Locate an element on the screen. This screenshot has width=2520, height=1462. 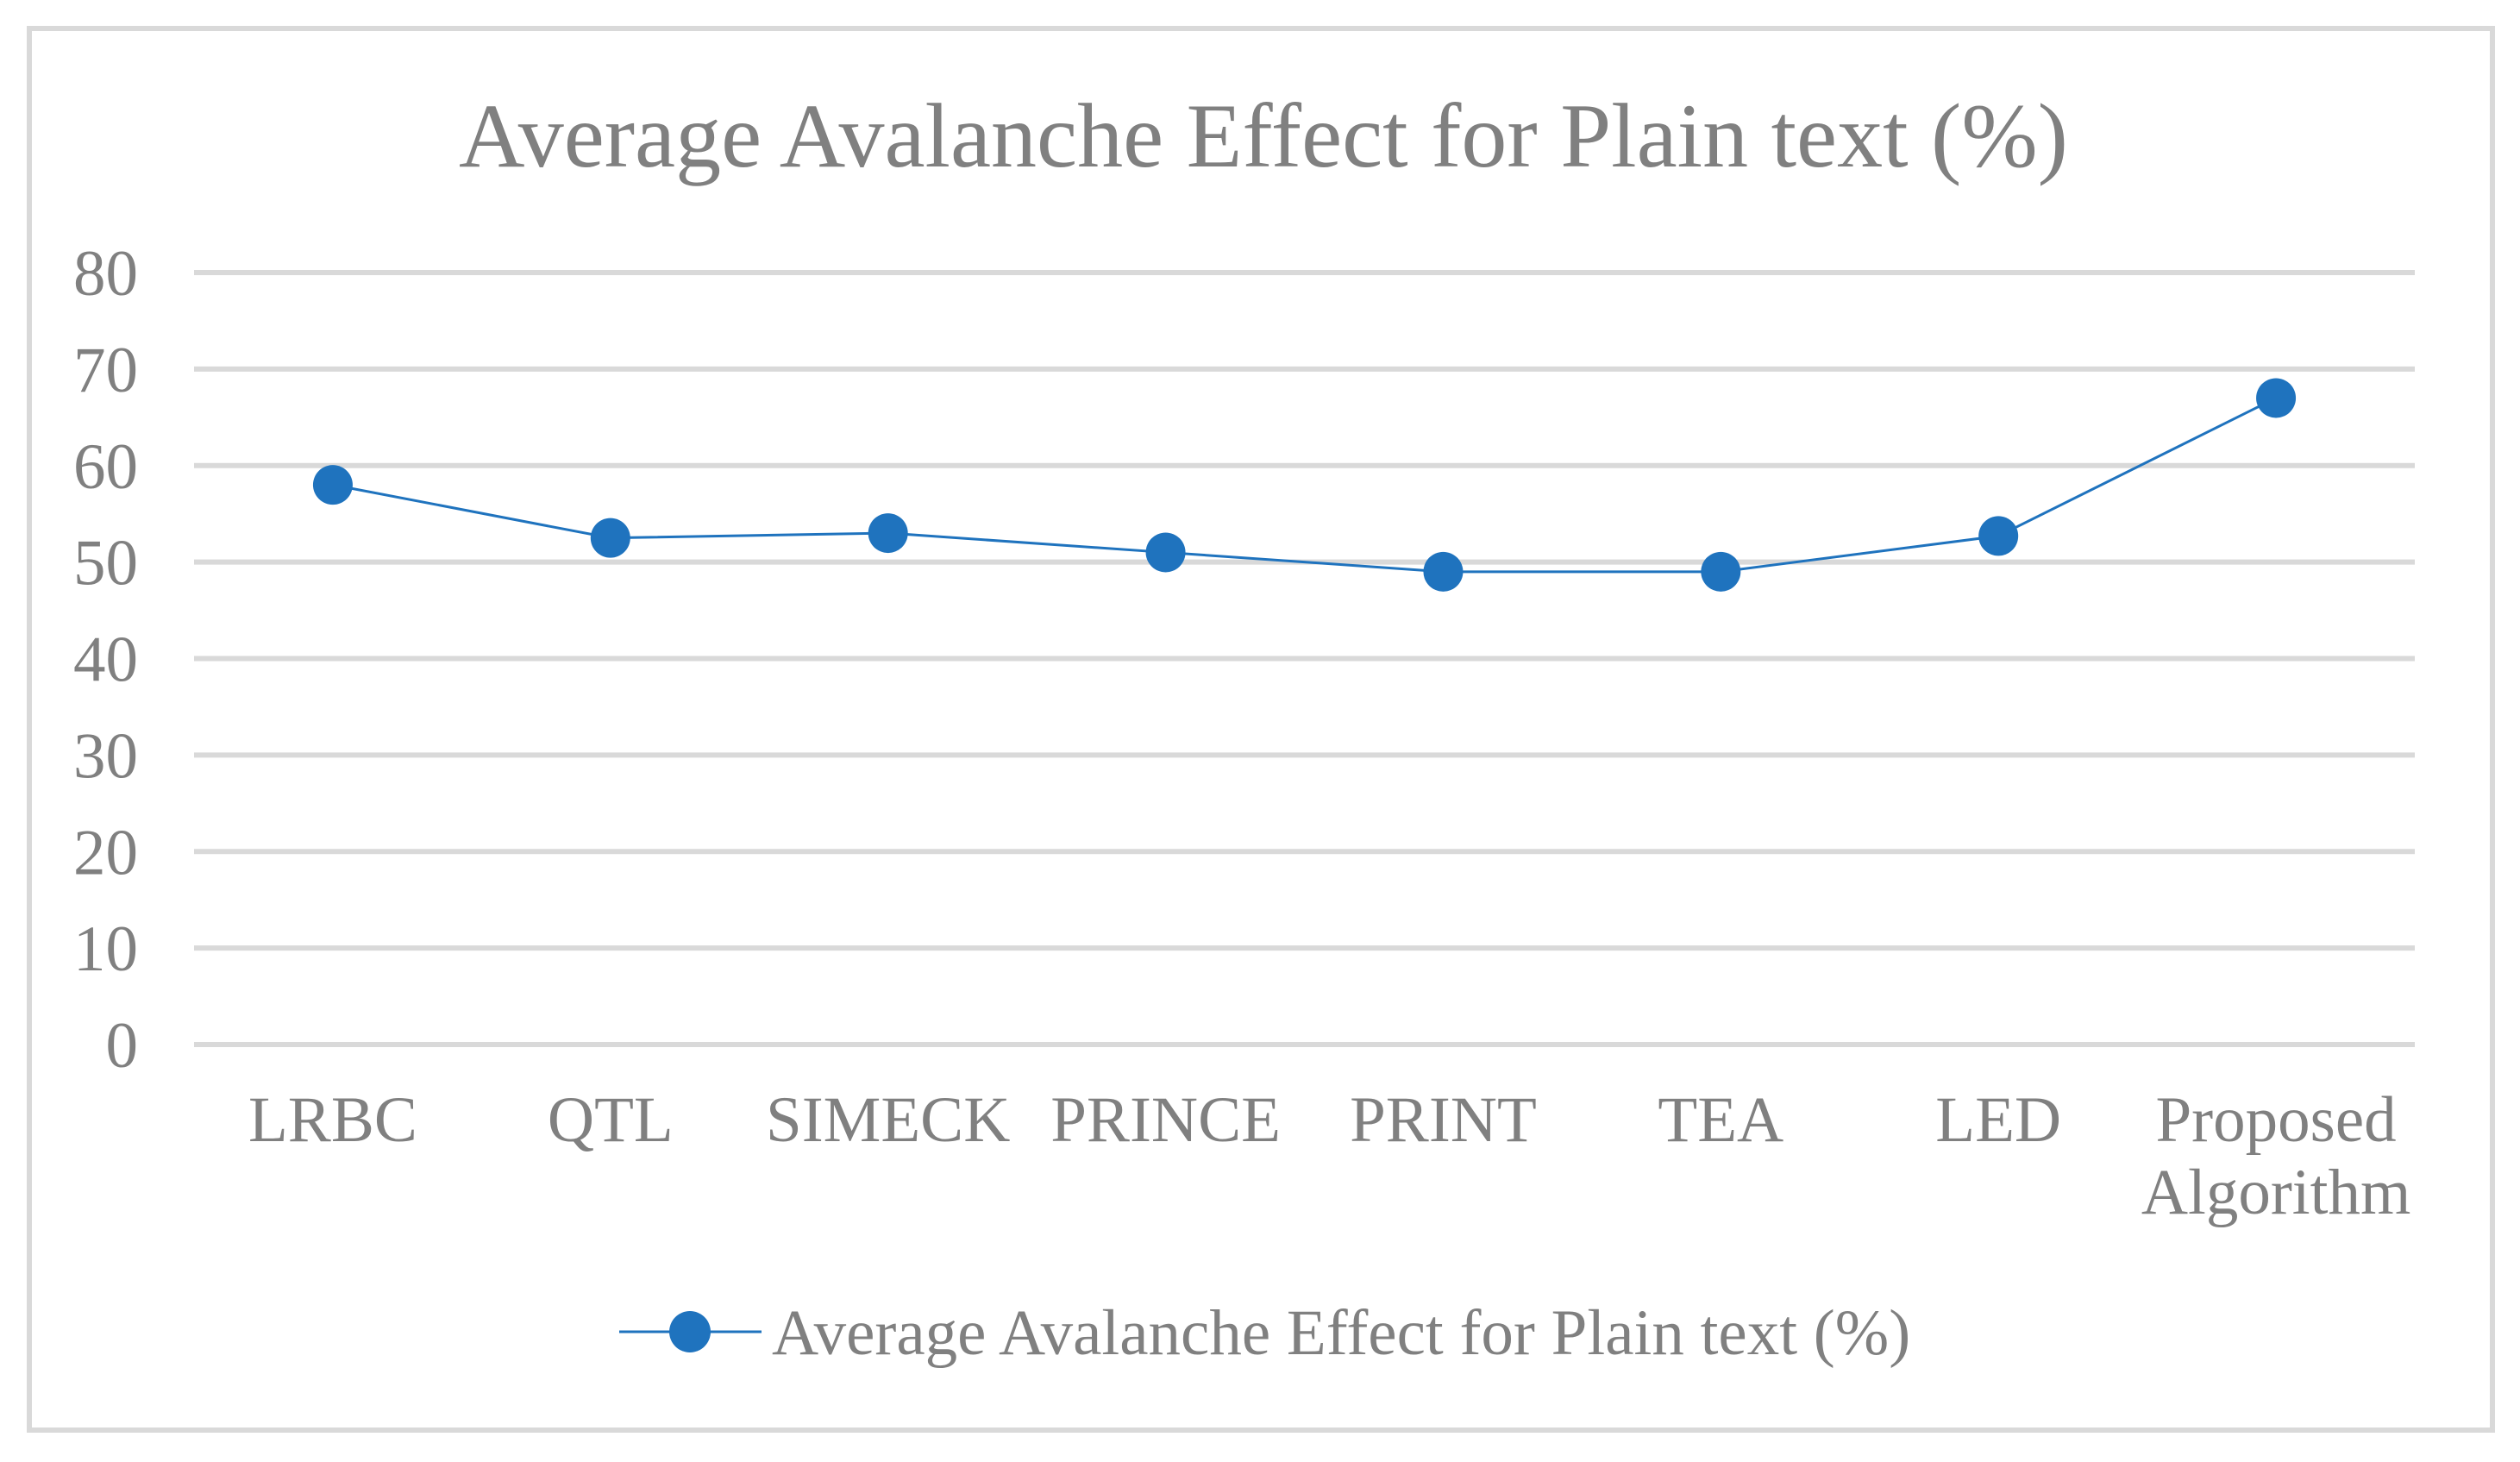
y-axis-tick-label: 60 is located at coordinates (105, 467).